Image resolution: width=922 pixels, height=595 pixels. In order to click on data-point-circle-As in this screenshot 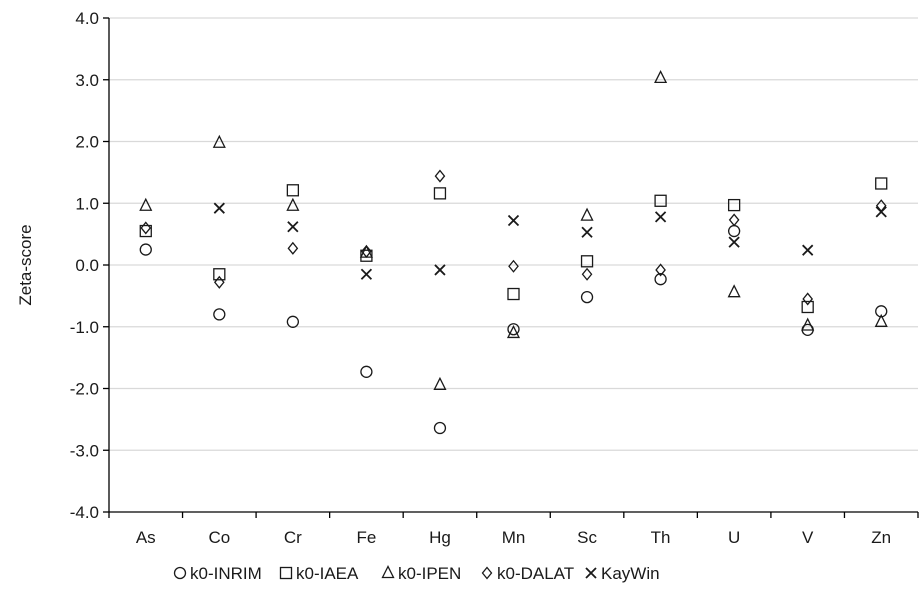, I will do `click(145, 249)`.